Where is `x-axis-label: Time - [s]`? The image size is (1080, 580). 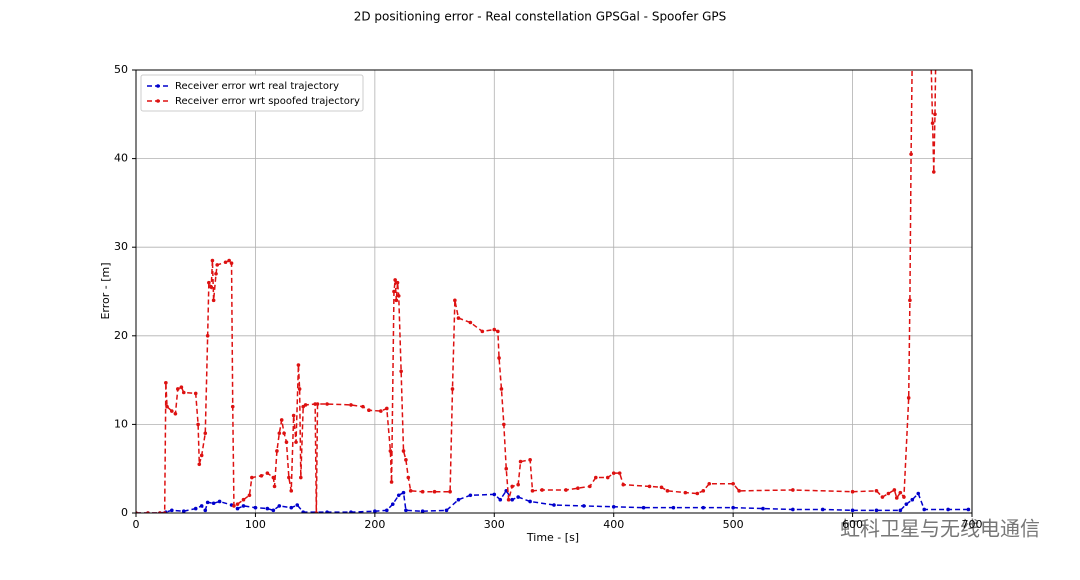
x-axis-label: Time - [s] is located at coordinates (552, 537).